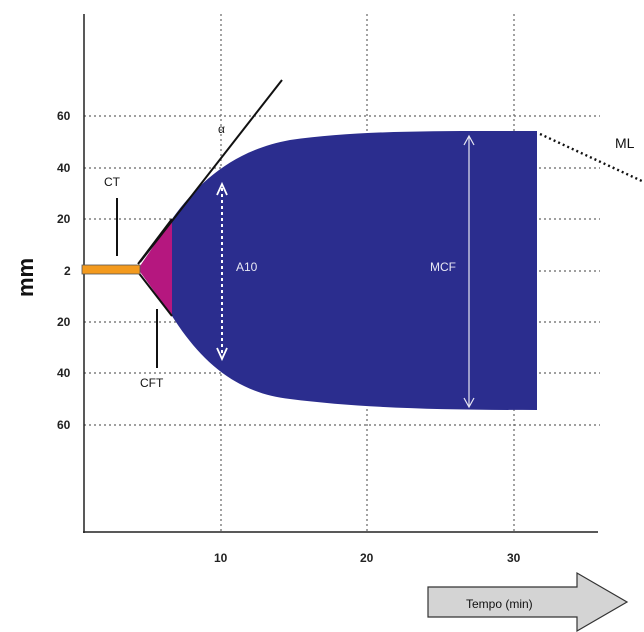  Describe the element at coordinates (155, 294) in the screenshot. I see `cft-edge-bottom` at that location.